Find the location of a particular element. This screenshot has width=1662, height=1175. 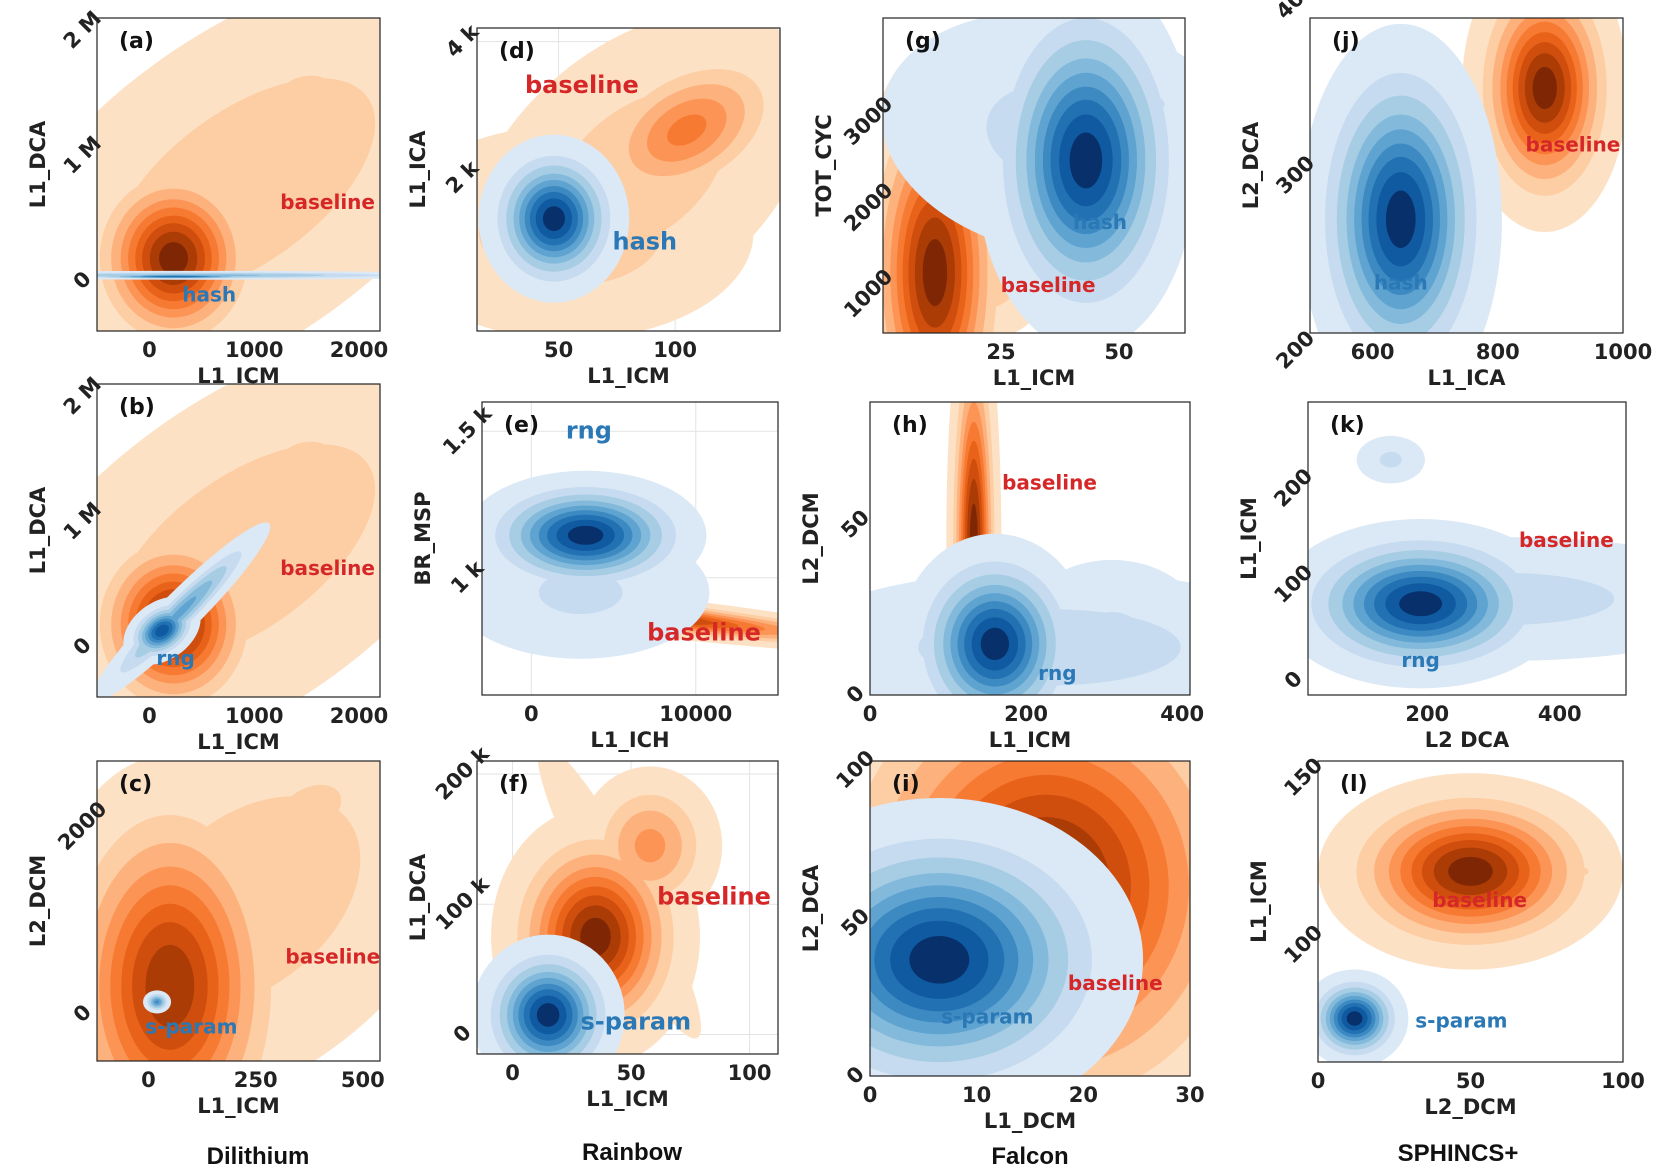

y-axis-label: TOT_CYC is located at coordinates (824, 165).